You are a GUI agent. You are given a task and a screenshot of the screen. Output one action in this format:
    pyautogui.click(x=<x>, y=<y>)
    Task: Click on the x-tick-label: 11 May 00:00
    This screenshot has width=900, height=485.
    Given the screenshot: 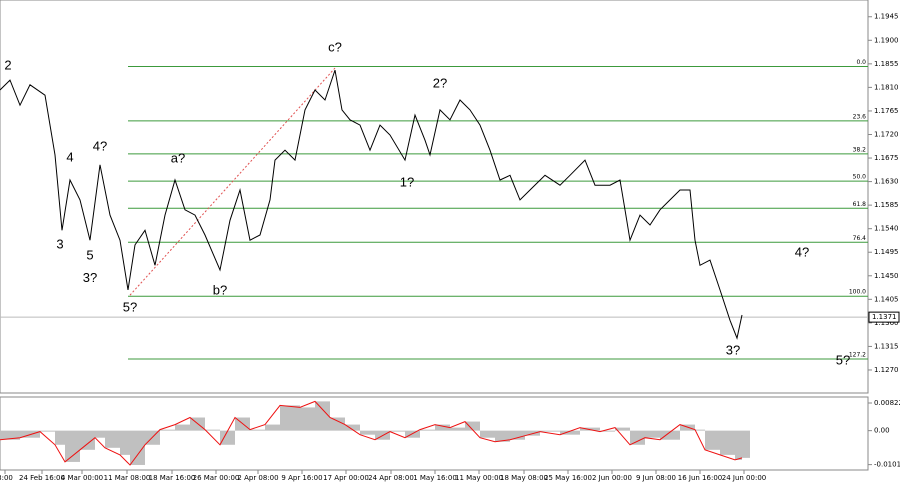 What is the action you would take?
    pyautogui.click(x=479, y=478)
    